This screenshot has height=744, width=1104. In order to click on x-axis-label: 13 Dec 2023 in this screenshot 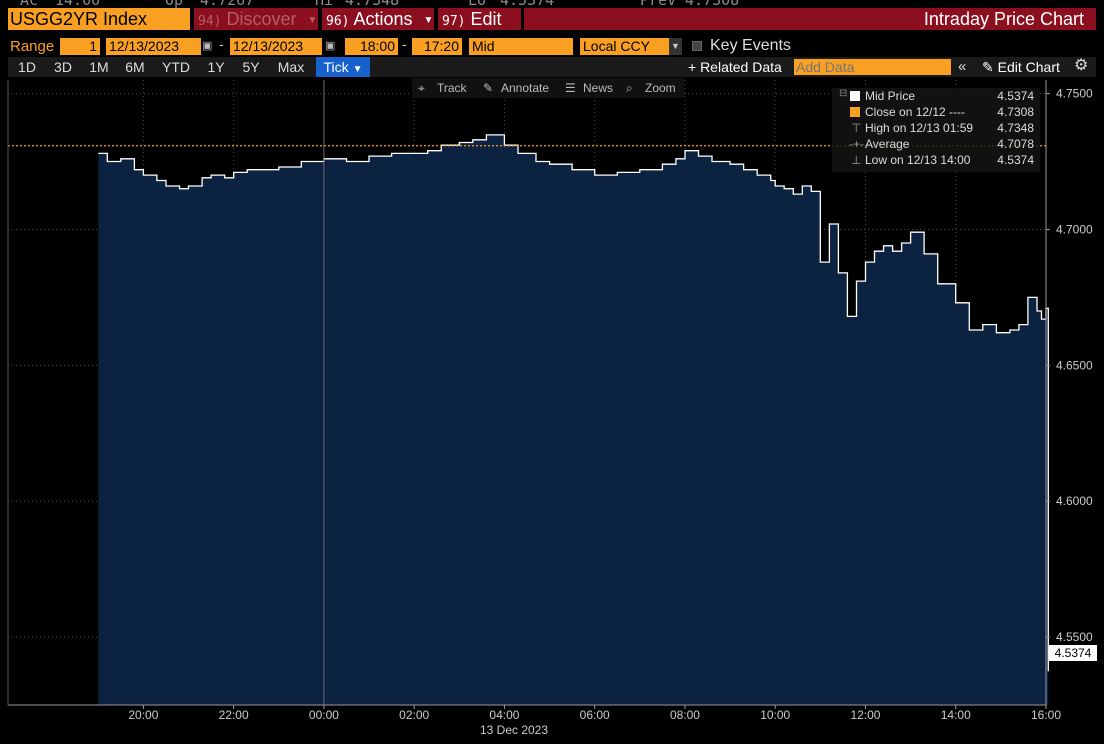, I will do `click(514, 730)`.